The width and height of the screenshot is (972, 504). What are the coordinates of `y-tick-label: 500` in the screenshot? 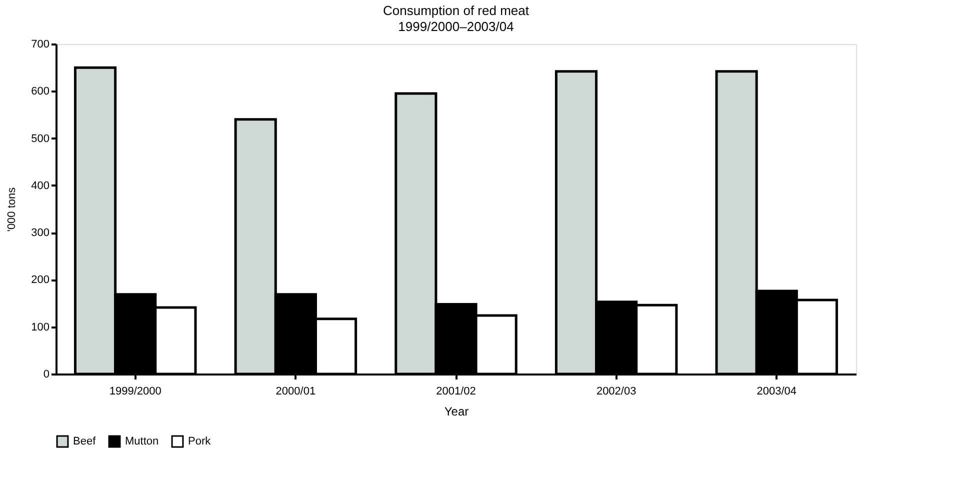 It's located at (40, 138).